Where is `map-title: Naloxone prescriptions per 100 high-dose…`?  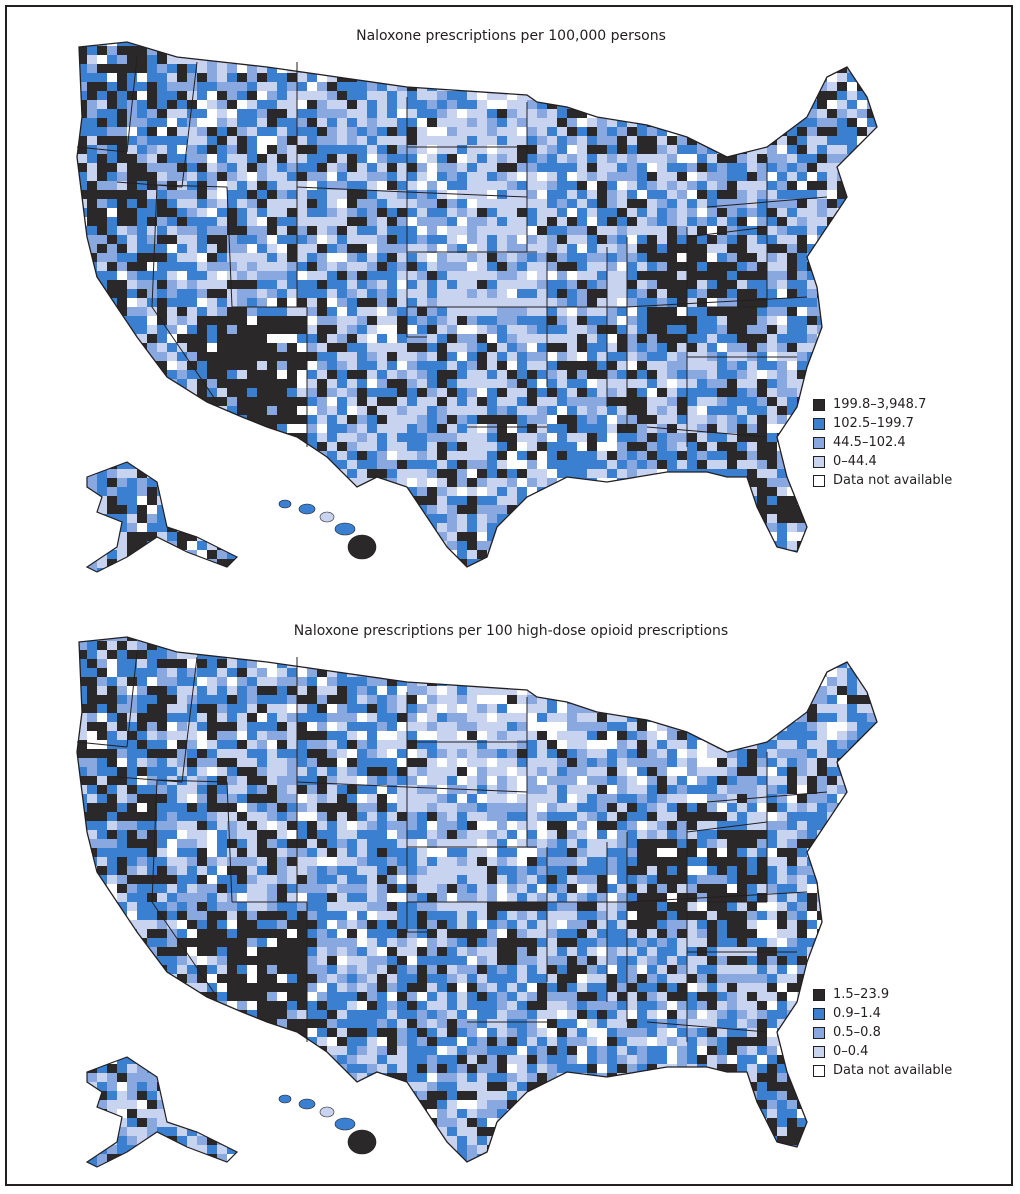
map-title: Naloxone prescriptions per 100 high-dose… is located at coordinates (511, 631).